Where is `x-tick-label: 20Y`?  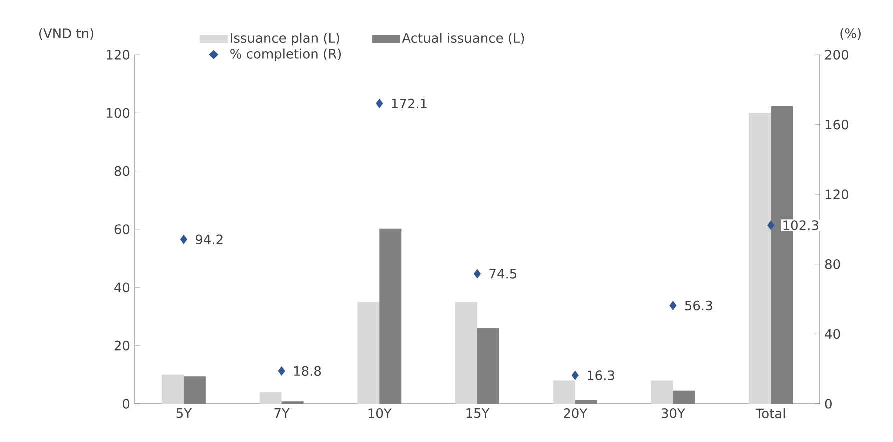
x-tick-label: 20Y is located at coordinates (576, 413).